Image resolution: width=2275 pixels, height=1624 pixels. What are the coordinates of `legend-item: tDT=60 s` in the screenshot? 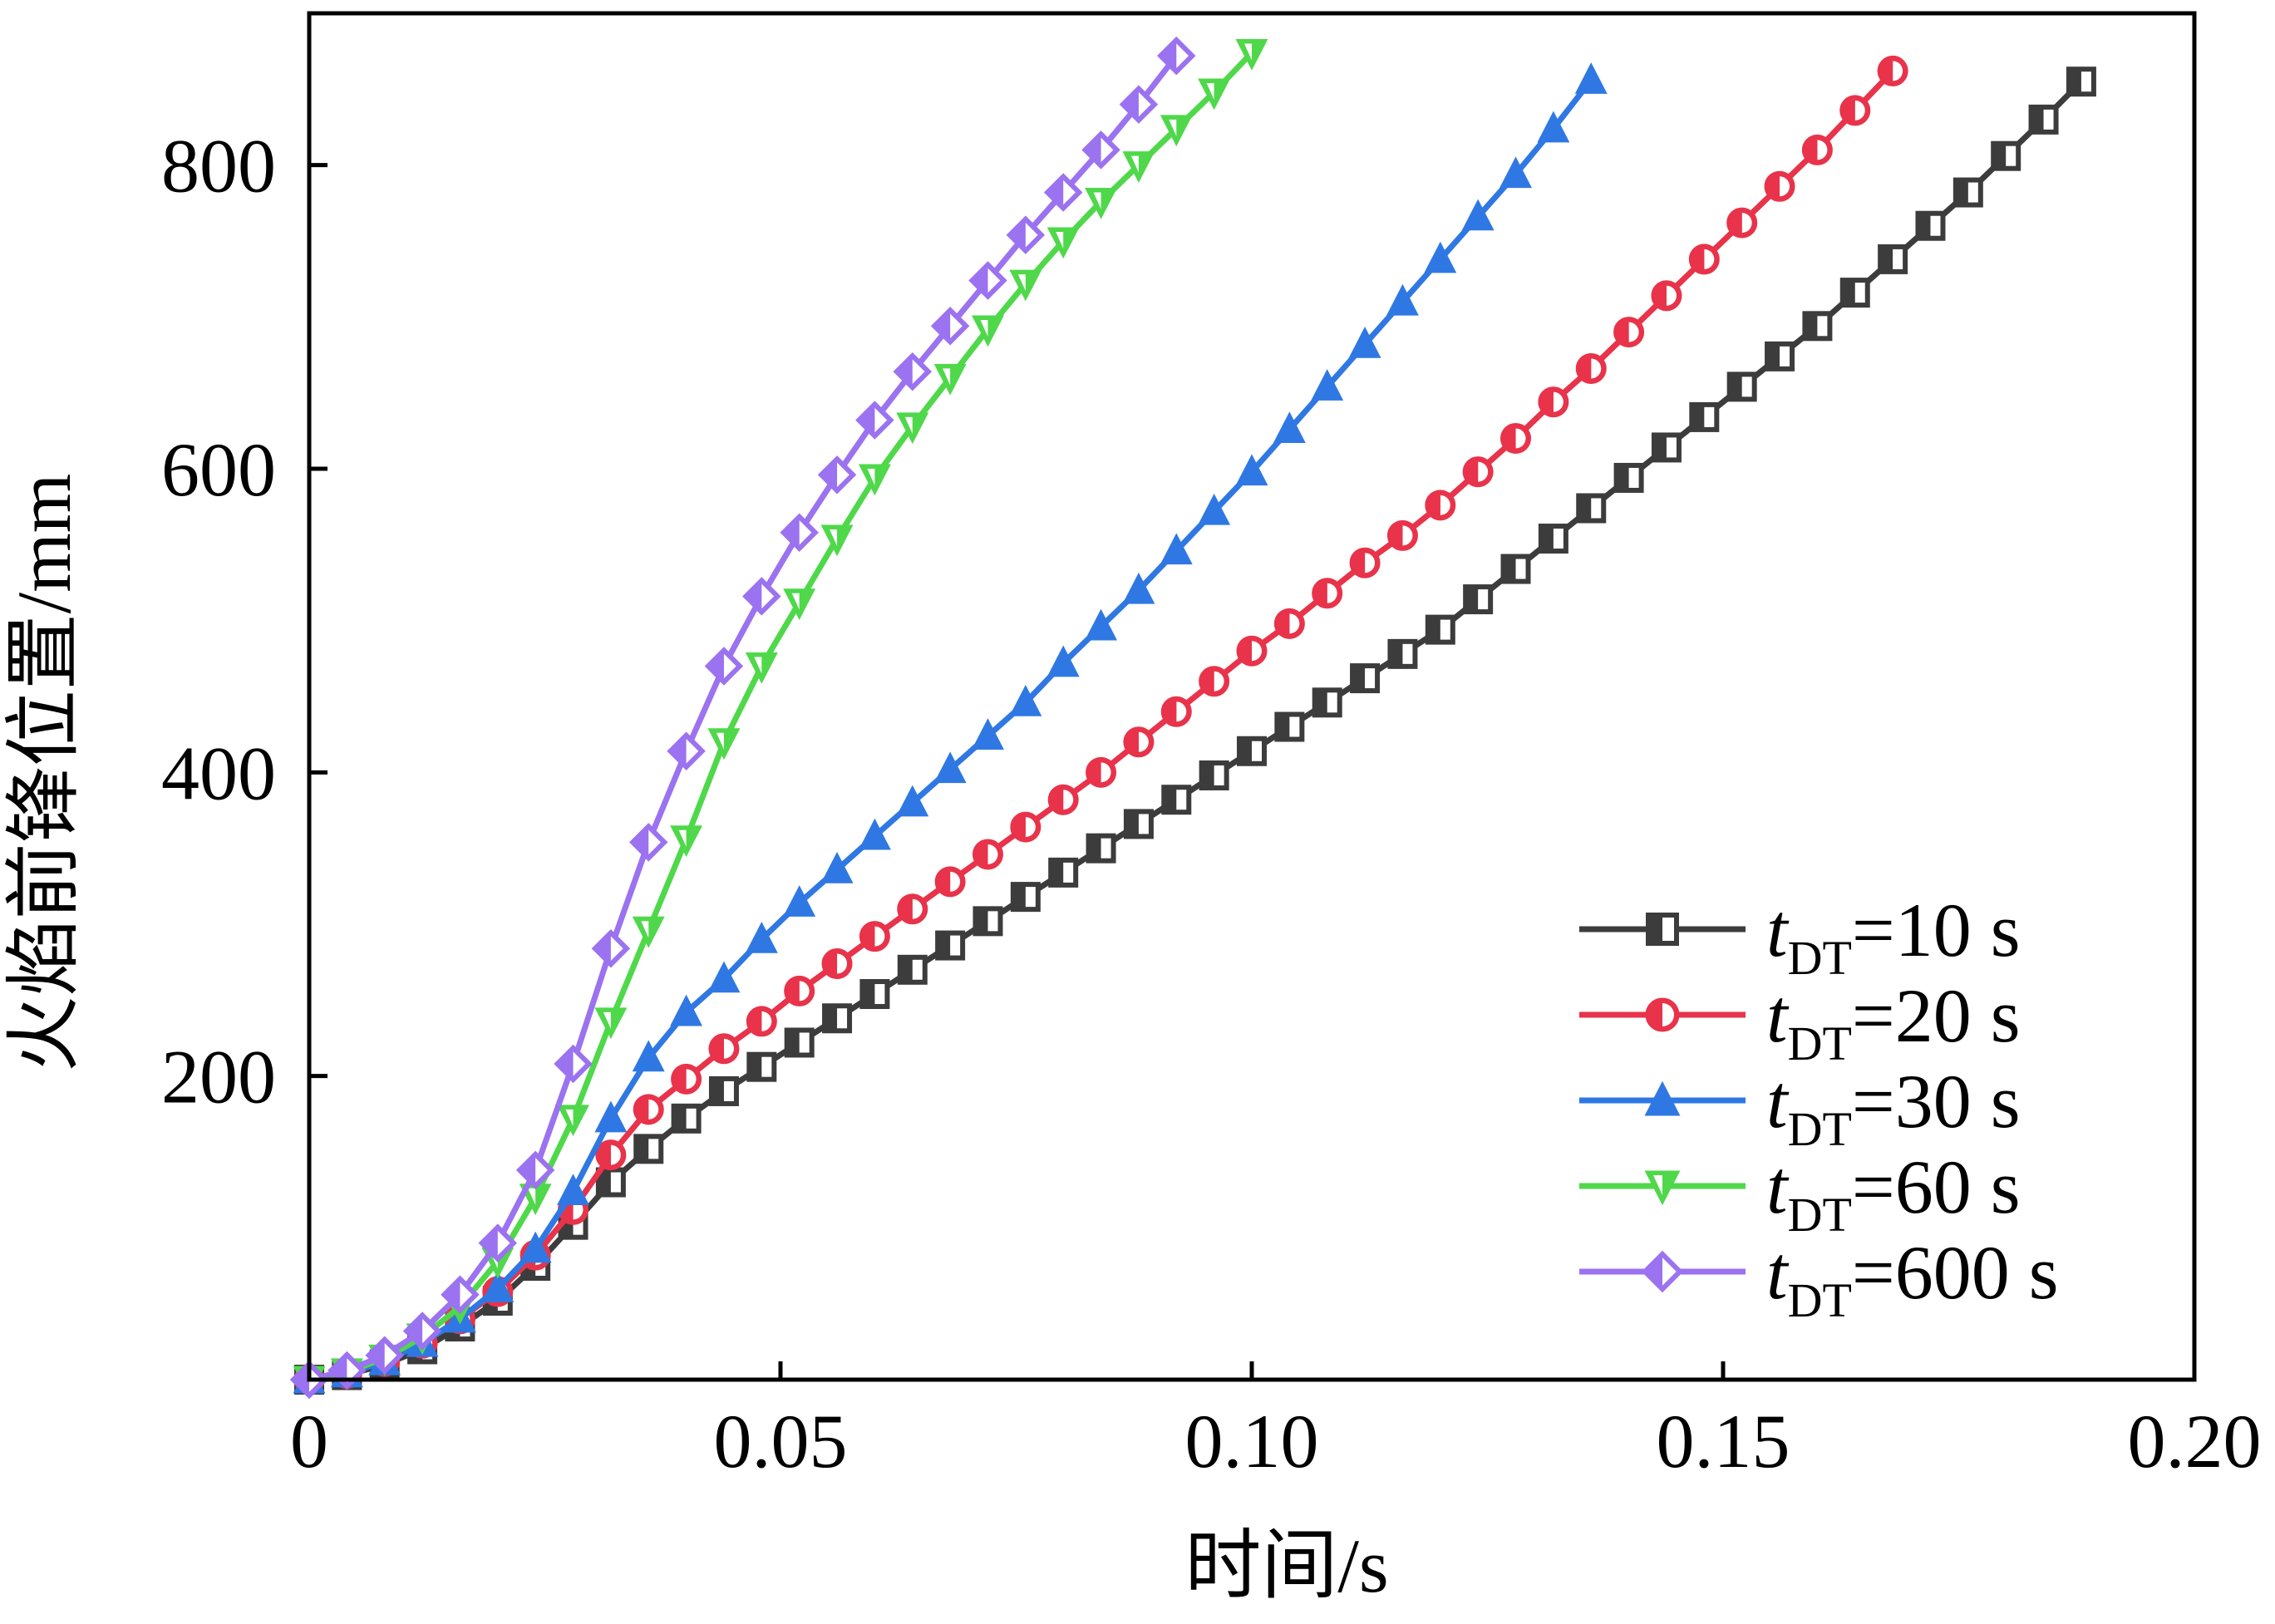 It's located at (1800, 1193).